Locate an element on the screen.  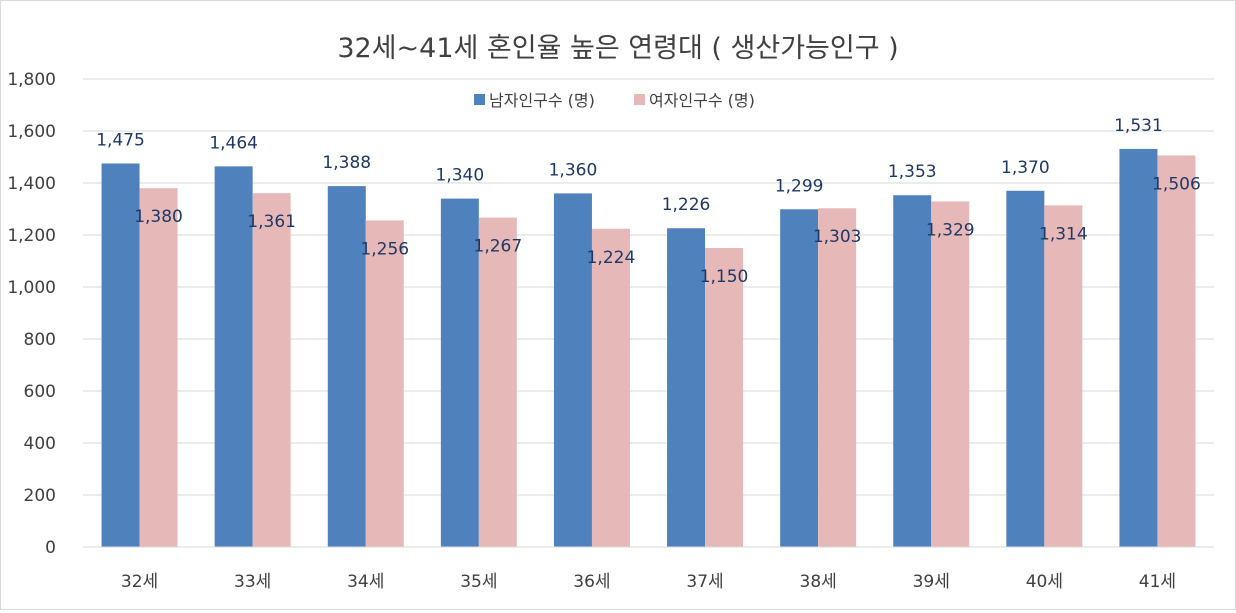
data-label: 1,370 is located at coordinates (1025, 168).